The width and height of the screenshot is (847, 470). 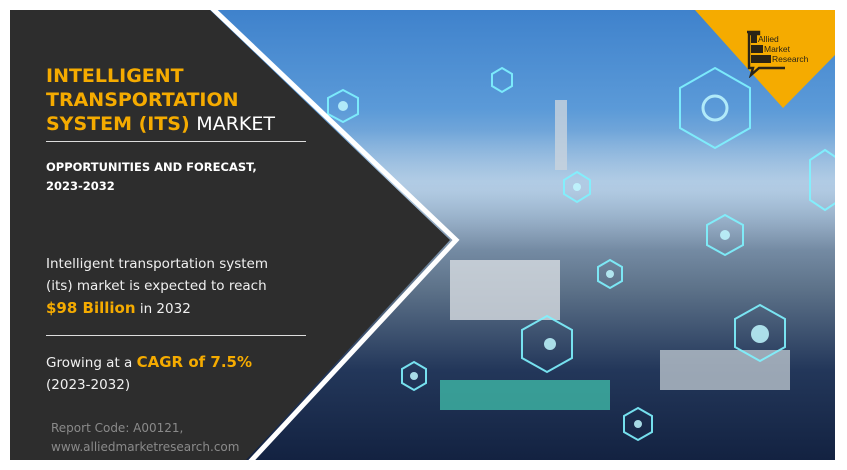 What do you see at coordinates (91, 308) in the screenshot?
I see `market-value: $98 Billion` at bounding box center [91, 308].